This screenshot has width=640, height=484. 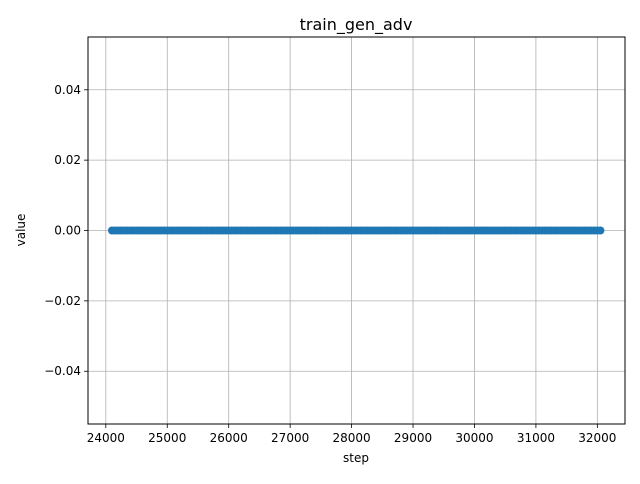 What do you see at coordinates (106, 438) in the screenshot?
I see `x-tick-label: 24000` at bounding box center [106, 438].